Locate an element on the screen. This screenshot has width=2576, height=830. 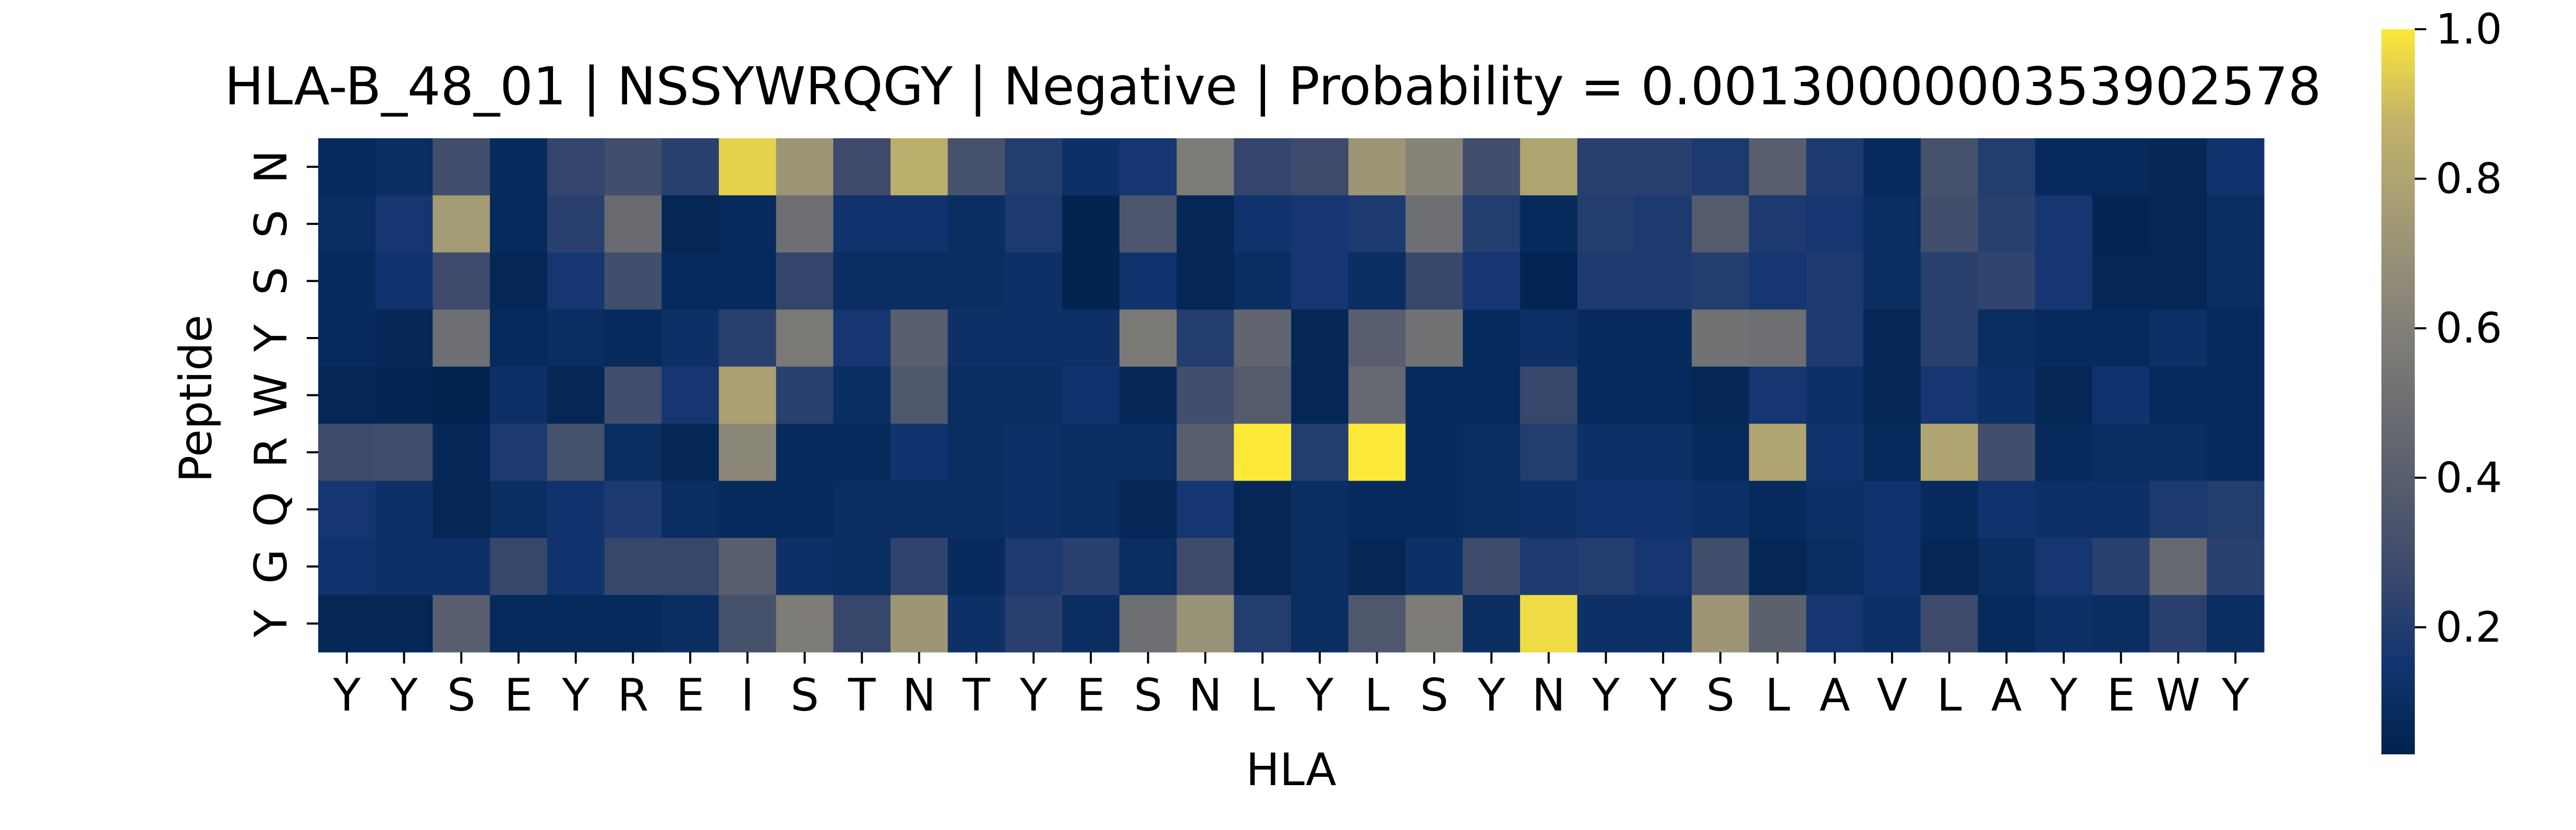
y-tick-label: Y is located at coordinates (271, 338).